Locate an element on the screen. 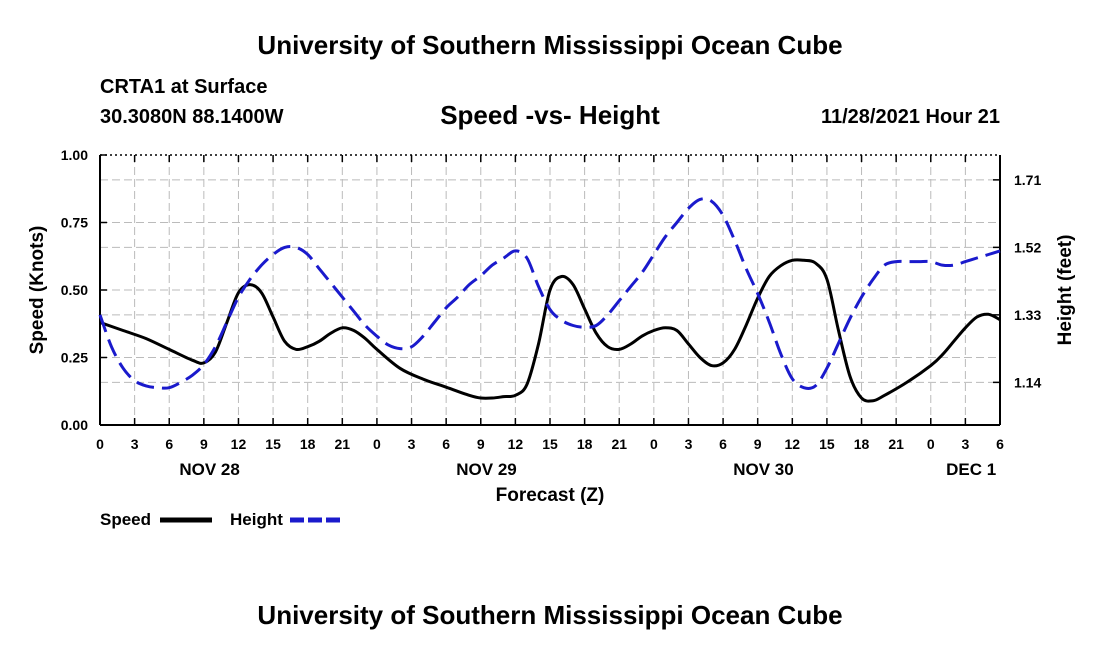 The image size is (1100, 650). coordinates-label: 30.3080N 88.1400W is located at coordinates (192, 117).